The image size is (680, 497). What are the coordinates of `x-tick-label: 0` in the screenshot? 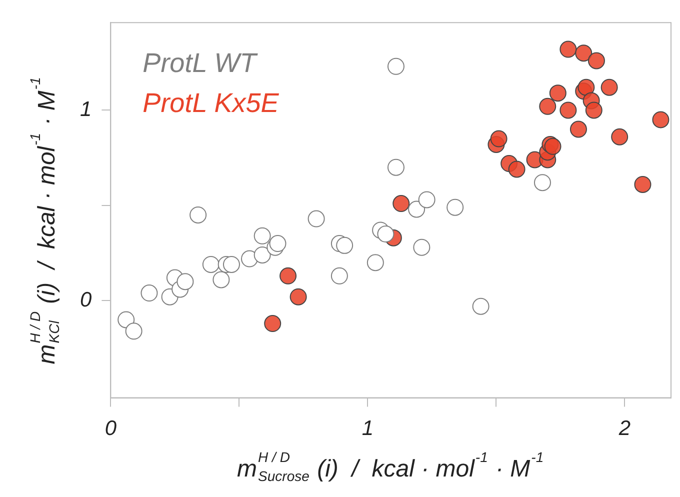 It's located at (110, 428).